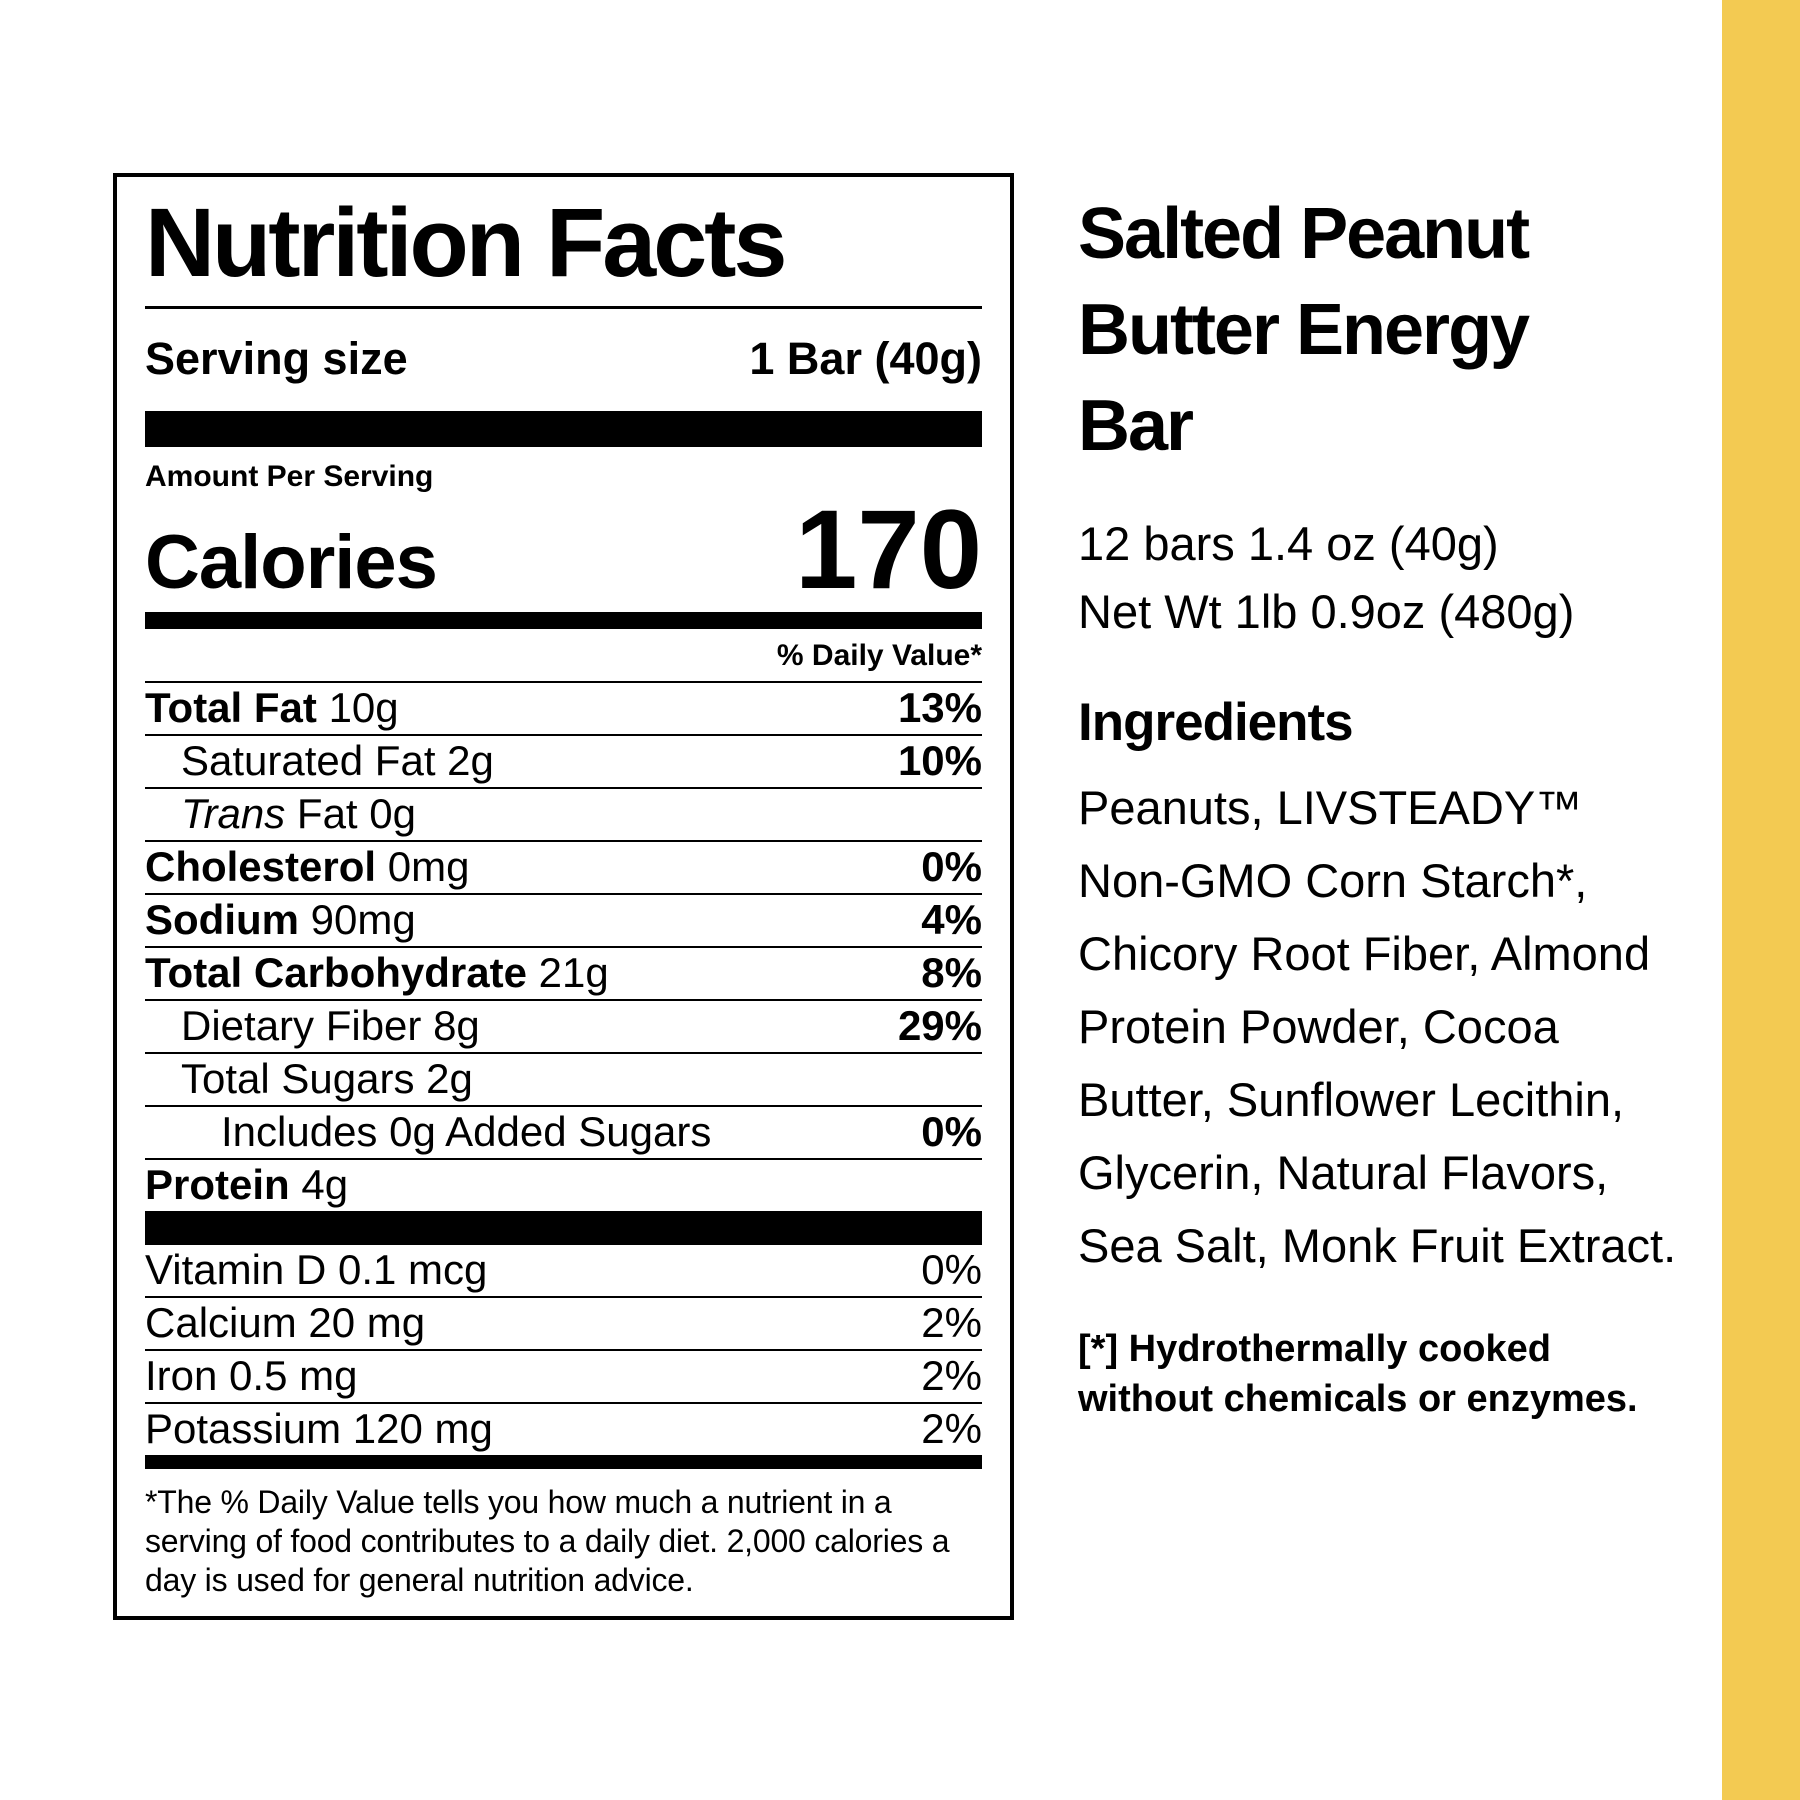 Image resolution: width=1800 pixels, height=1800 pixels. Describe the element at coordinates (563, 919) in the screenshot. I see `nutrient-row-sodium: Sodium 90mg 4%` at that location.